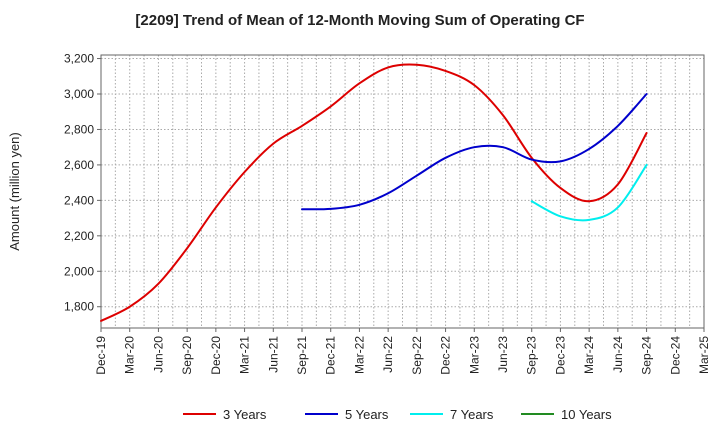 The width and height of the screenshot is (720, 440). I want to click on x-tick-label: Dec-20, so click(216, 355).